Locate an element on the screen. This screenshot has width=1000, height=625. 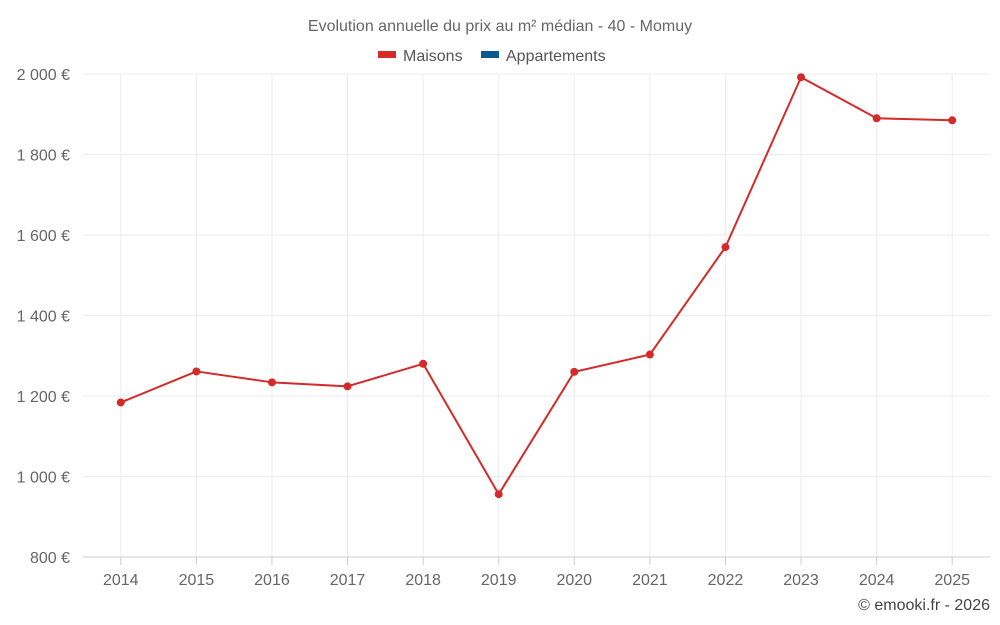
legend-label-appartements: Appartements is located at coordinates (556, 56).